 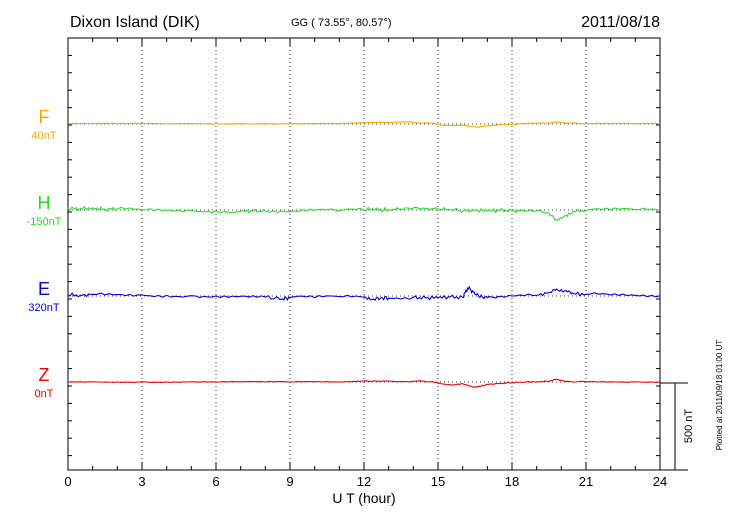 I want to click on scale-bar: 500 nT, so click(x=677, y=426).